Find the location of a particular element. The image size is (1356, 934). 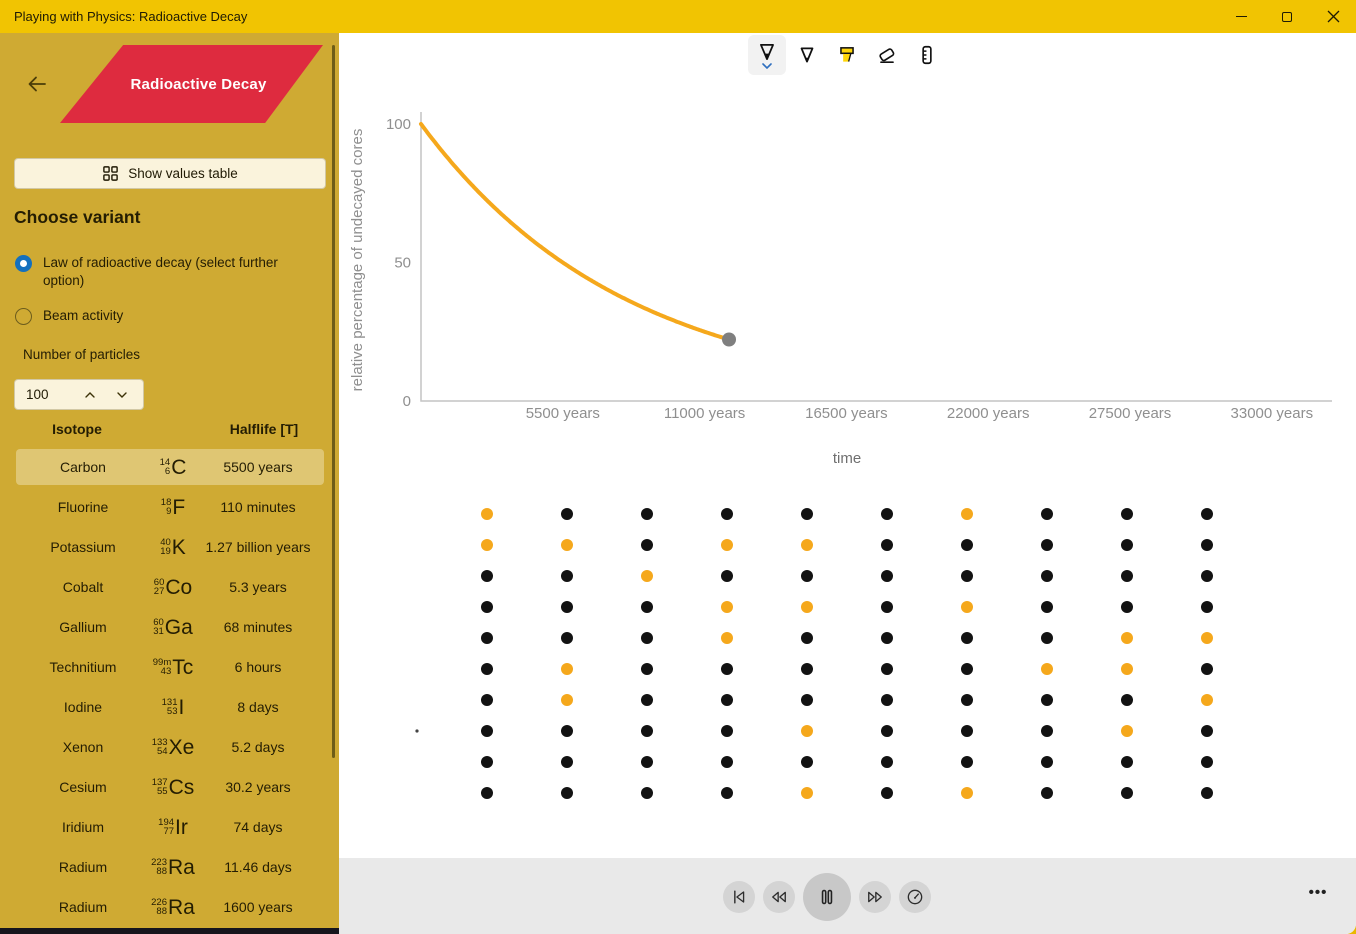

element-symbol: I is located at coordinates (181, 707).